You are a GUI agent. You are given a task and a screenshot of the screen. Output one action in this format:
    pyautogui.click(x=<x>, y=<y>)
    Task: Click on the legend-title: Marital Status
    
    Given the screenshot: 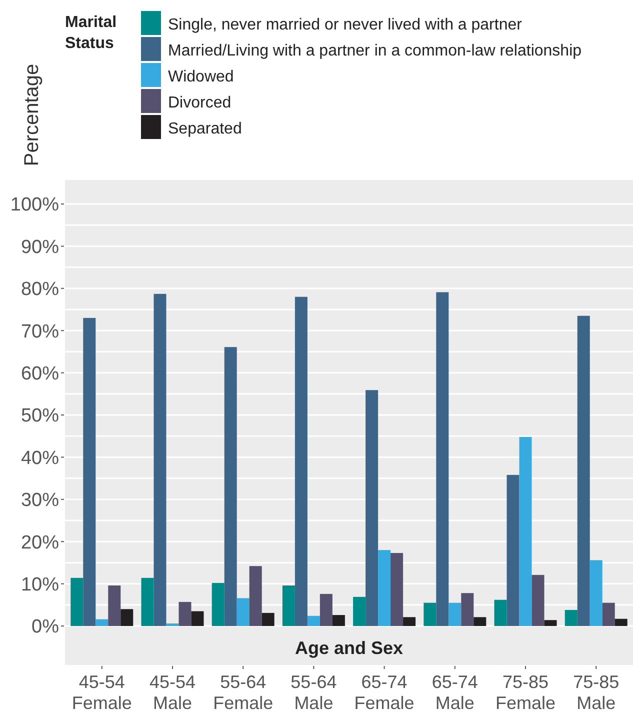 What is the action you would take?
    pyautogui.click(x=91, y=33)
    